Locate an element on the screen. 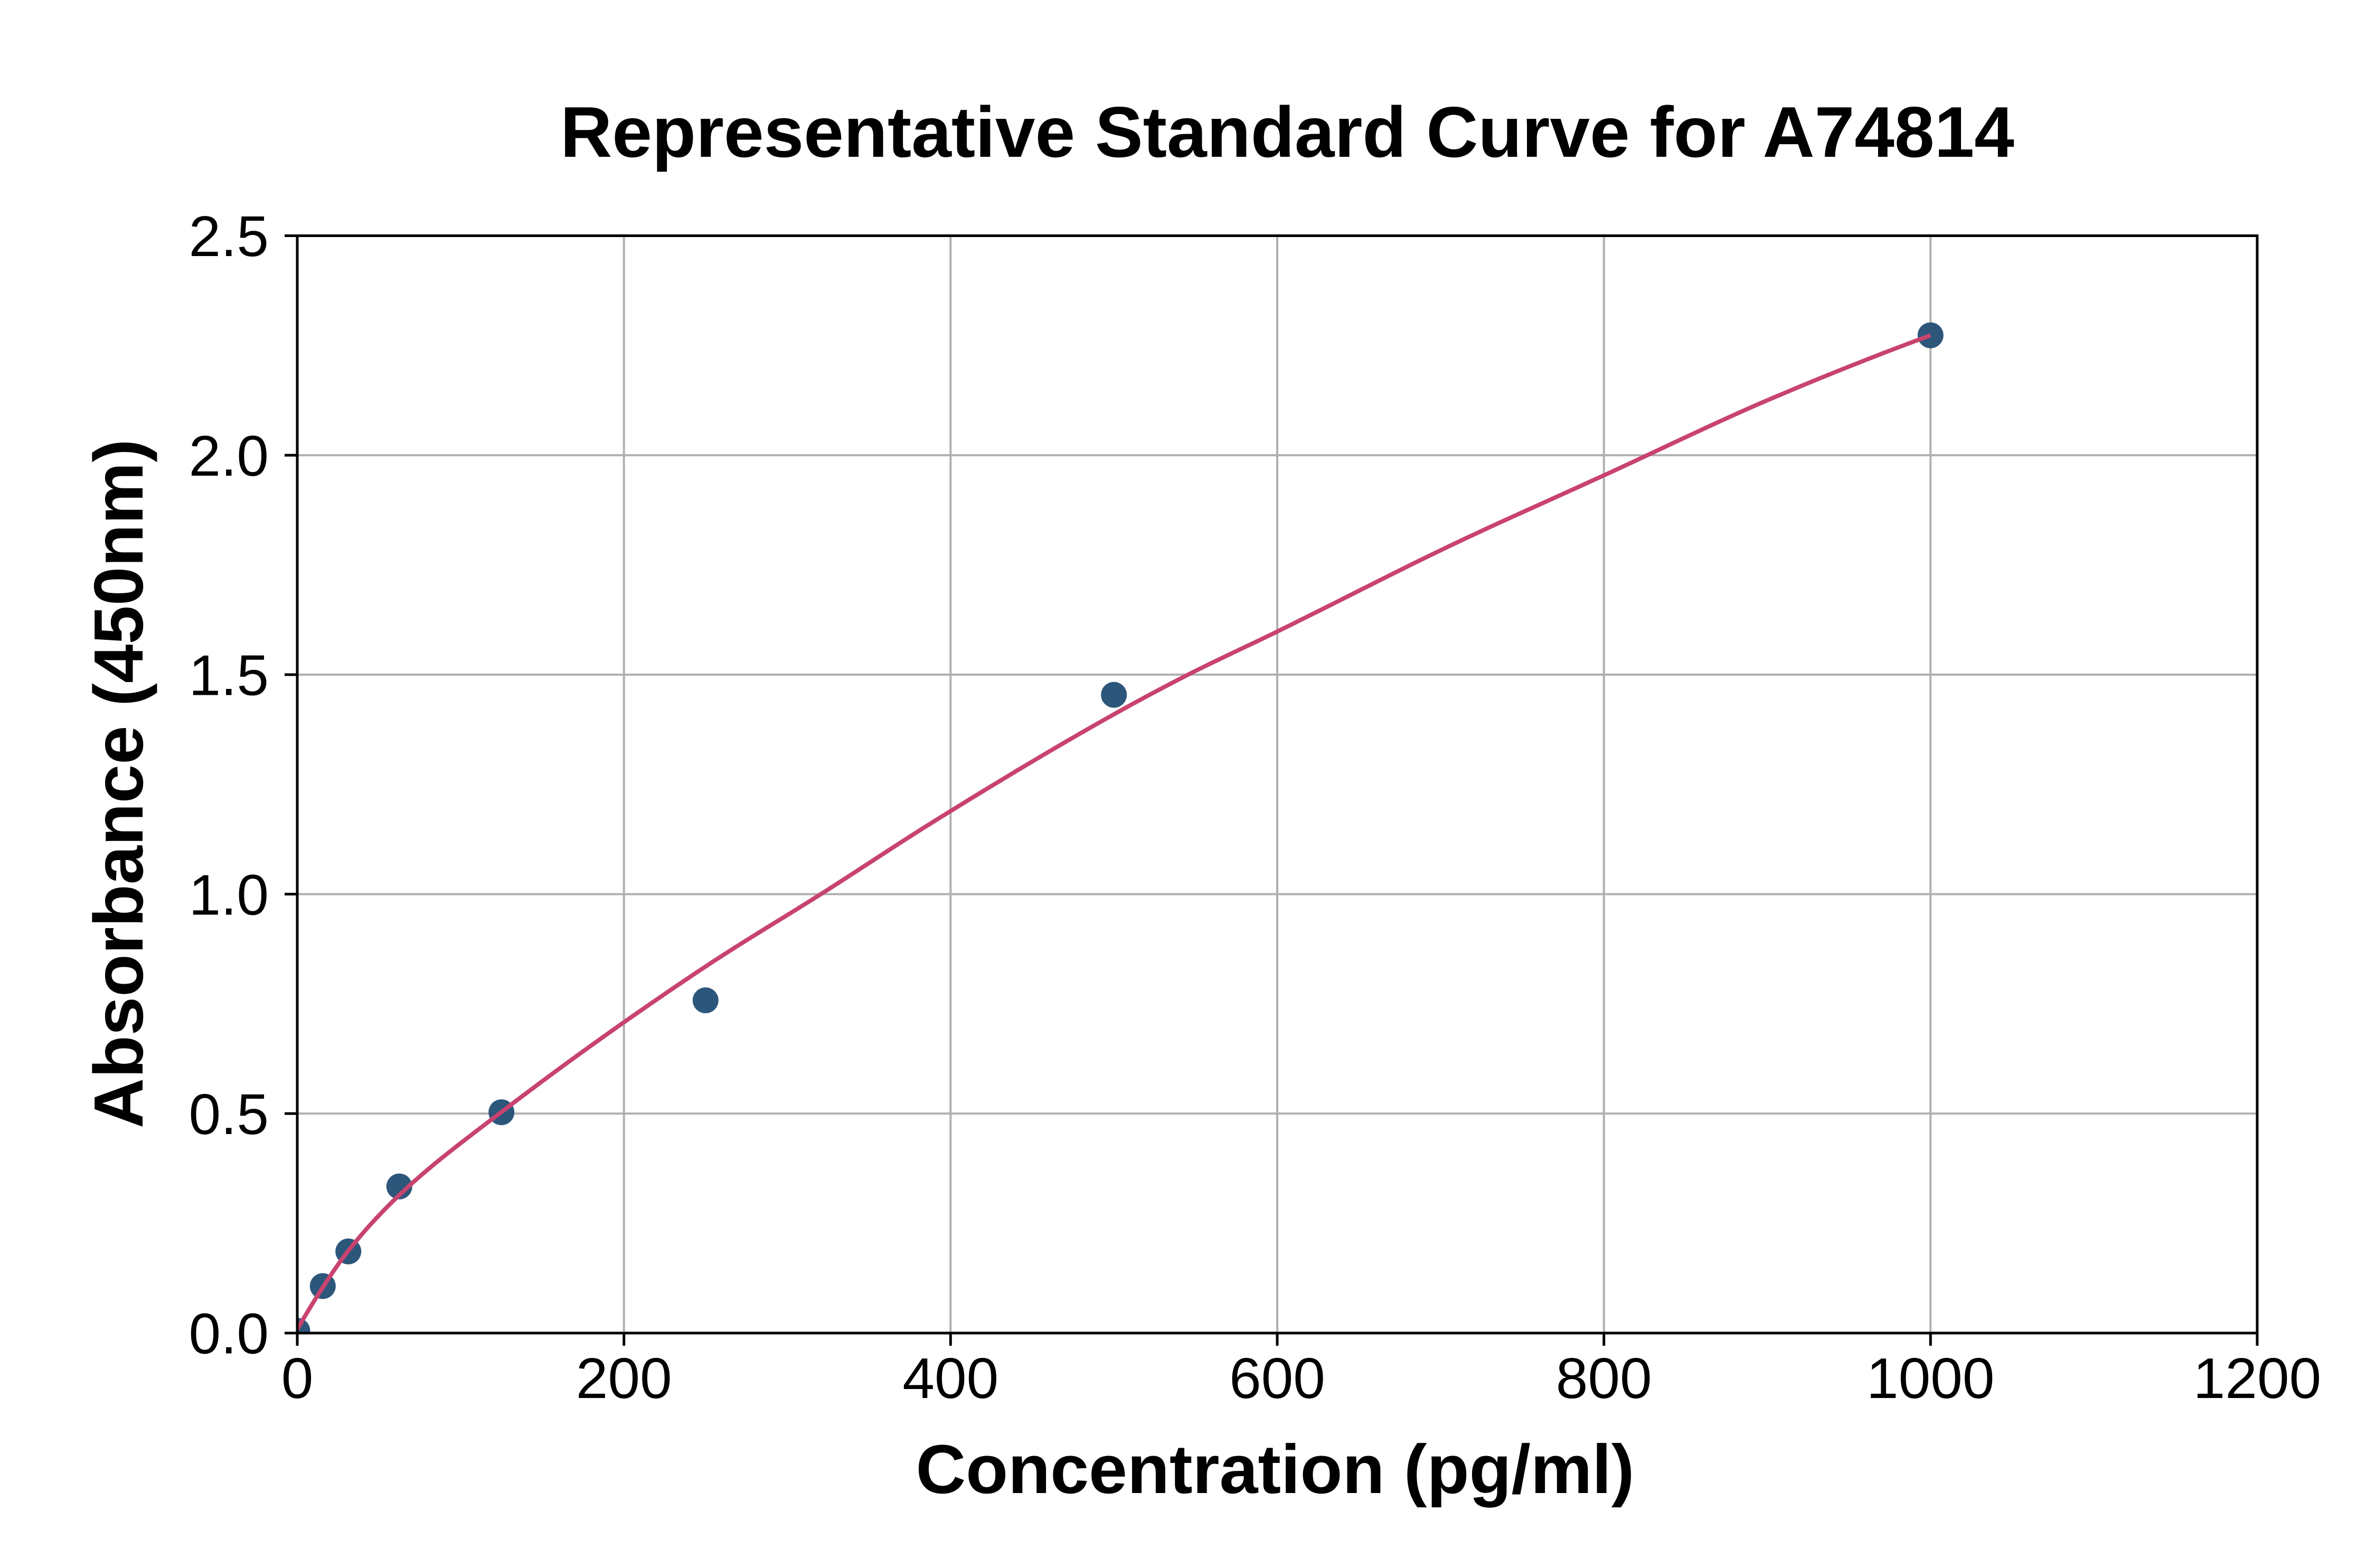 Image resolution: width=2376 pixels, height=1568 pixels. svg-text: 200 is located at coordinates (624, 1379).